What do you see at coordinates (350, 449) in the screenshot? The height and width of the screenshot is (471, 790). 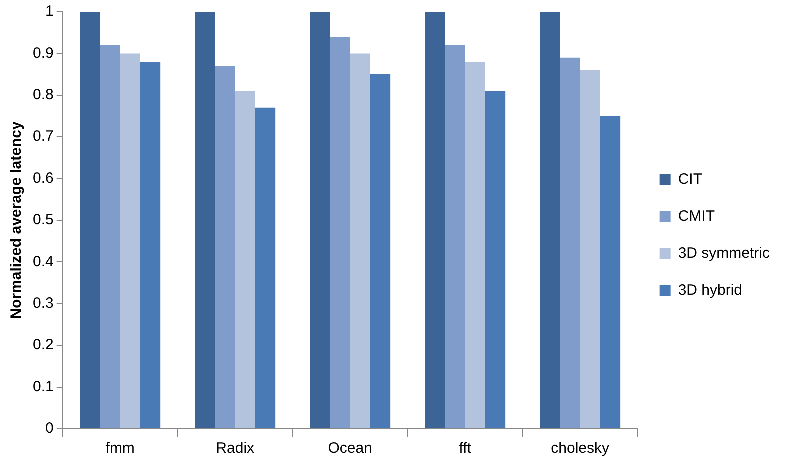 I see `x-tick-label: Ocean` at bounding box center [350, 449].